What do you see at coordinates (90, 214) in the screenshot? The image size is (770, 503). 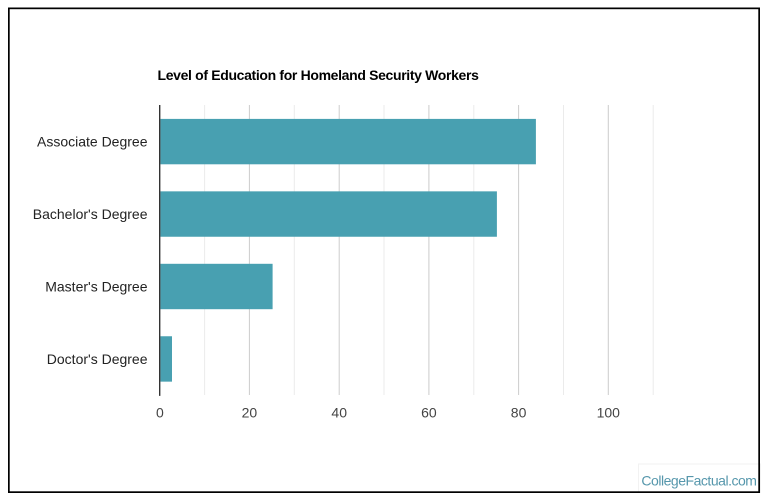 I see `svg-text: Bachelor's Degree` at bounding box center [90, 214].